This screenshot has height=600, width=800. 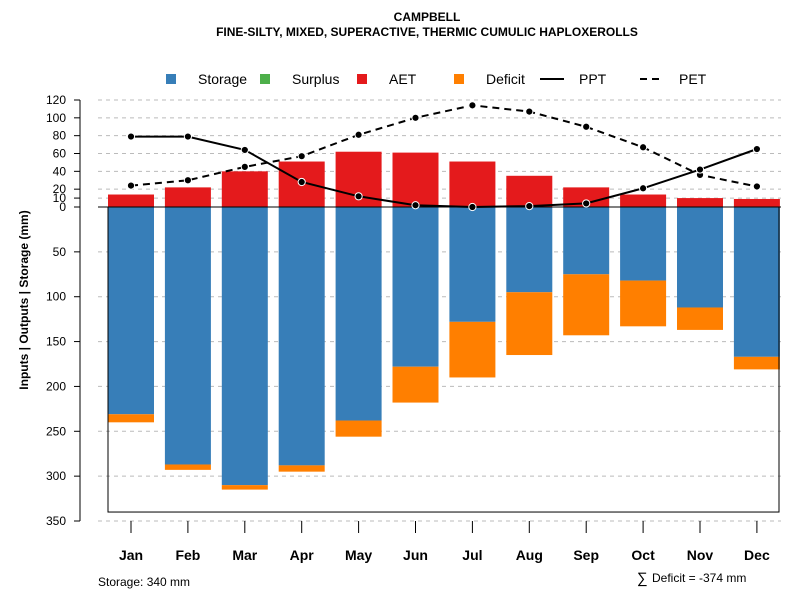 What do you see at coordinates (699, 578) in the screenshot?
I see `deficit-note: Deficit = -374 mm` at bounding box center [699, 578].